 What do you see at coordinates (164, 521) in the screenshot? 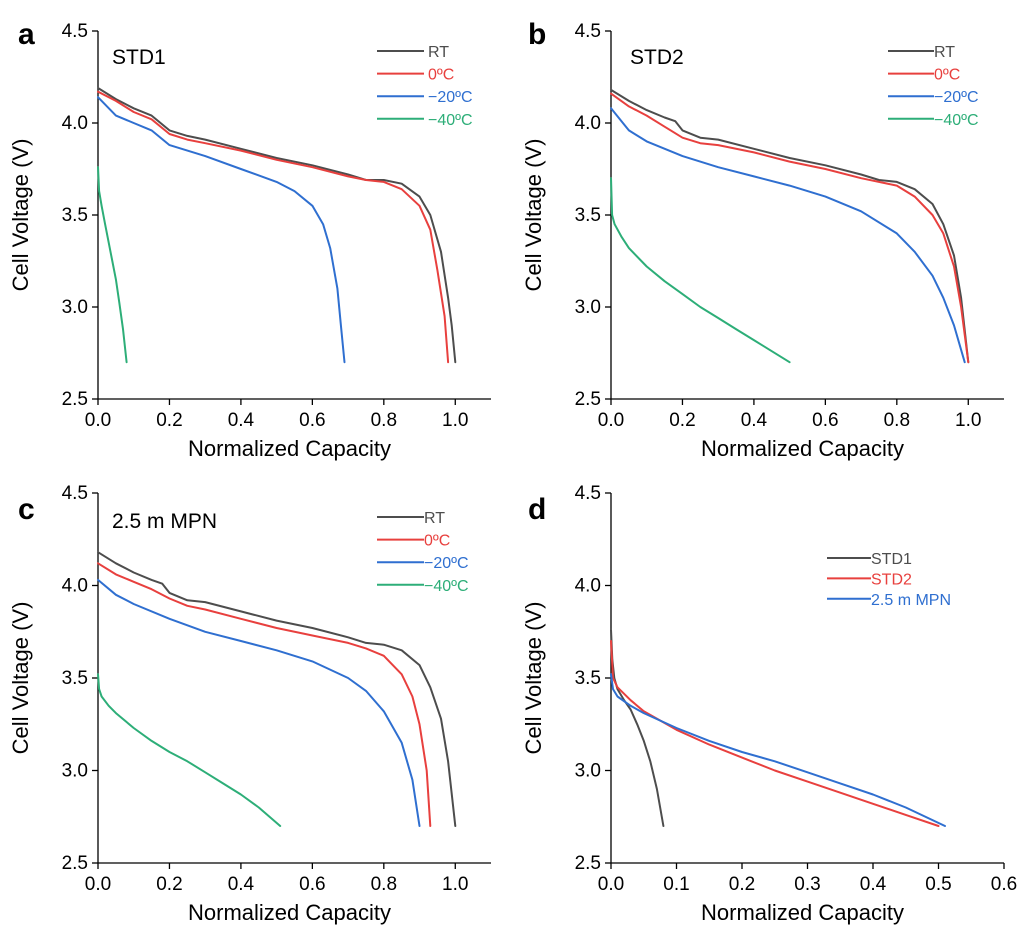
I see `panel-title: 2.5 m MPN` at bounding box center [164, 521].